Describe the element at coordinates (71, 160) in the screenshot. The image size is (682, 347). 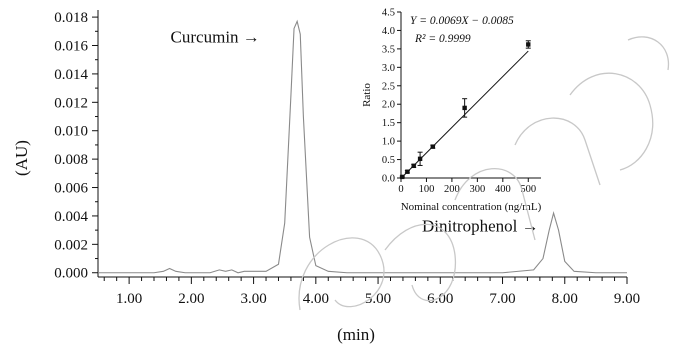
I see `y-tick-label: 0.008` at that location.